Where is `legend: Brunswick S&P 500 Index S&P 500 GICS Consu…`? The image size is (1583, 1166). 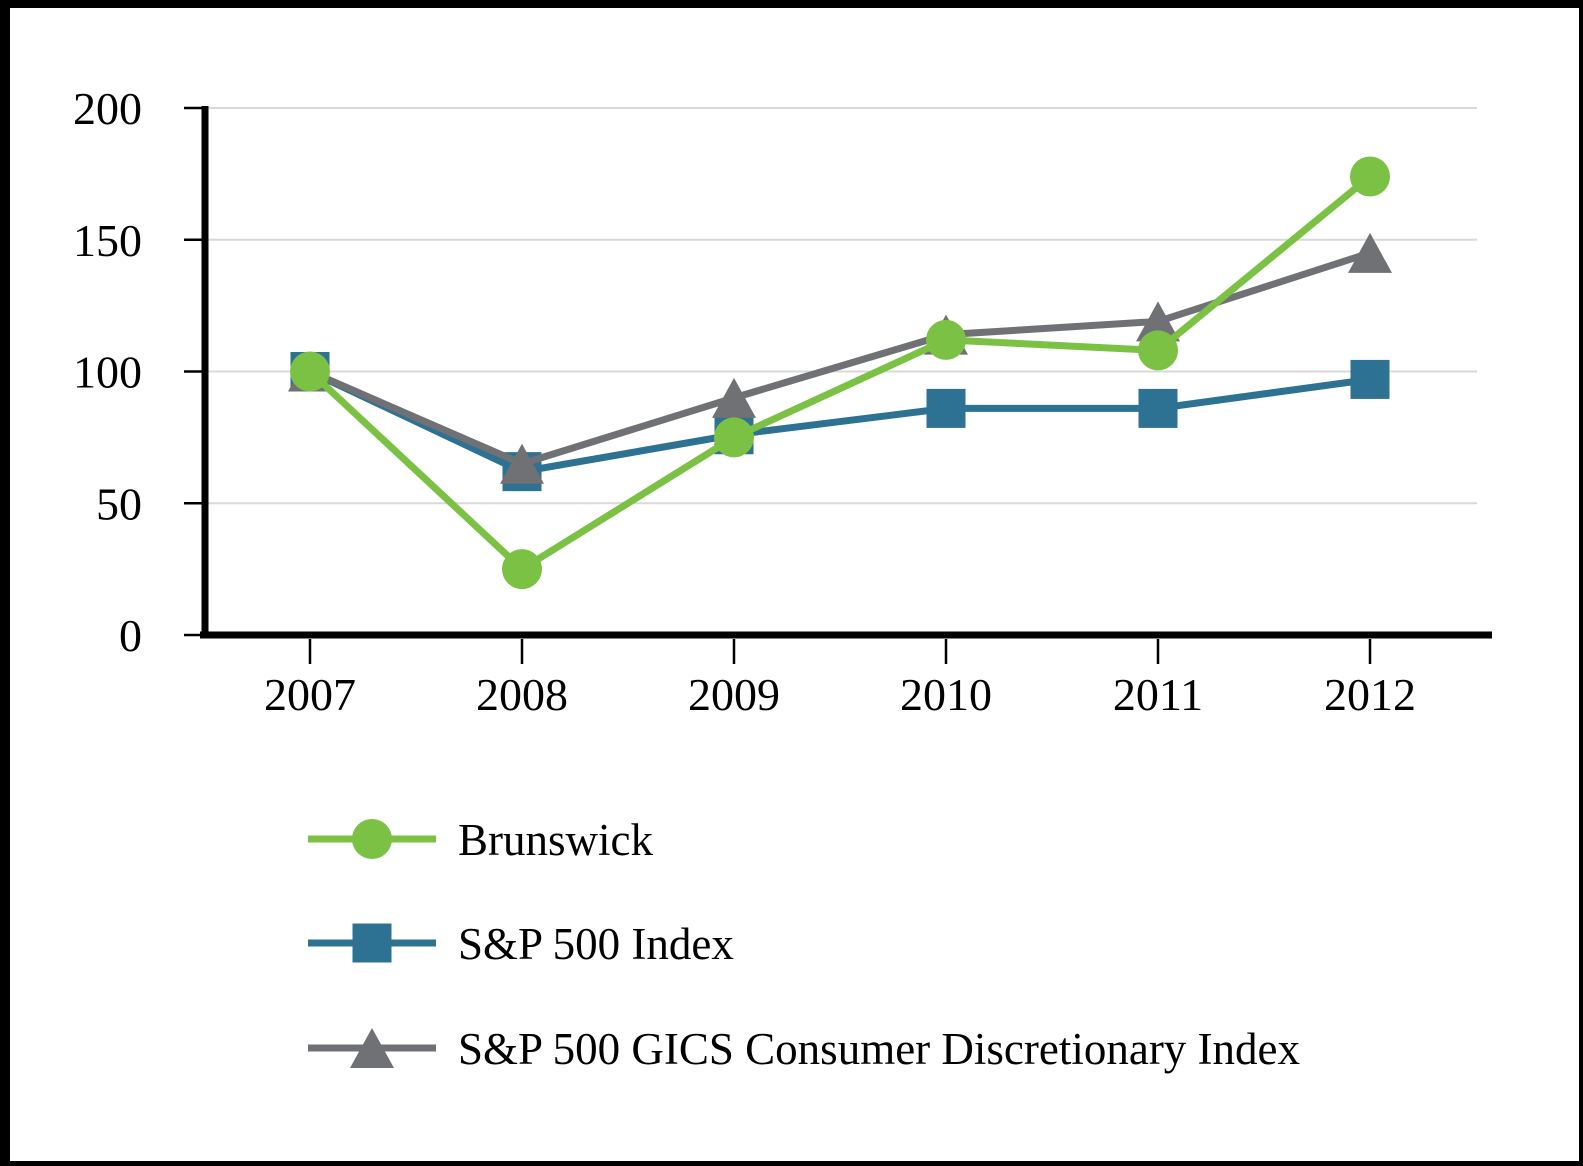 legend: Brunswick S&P 500 Index S&P 500 GICS Consu… is located at coordinates (804, 944).